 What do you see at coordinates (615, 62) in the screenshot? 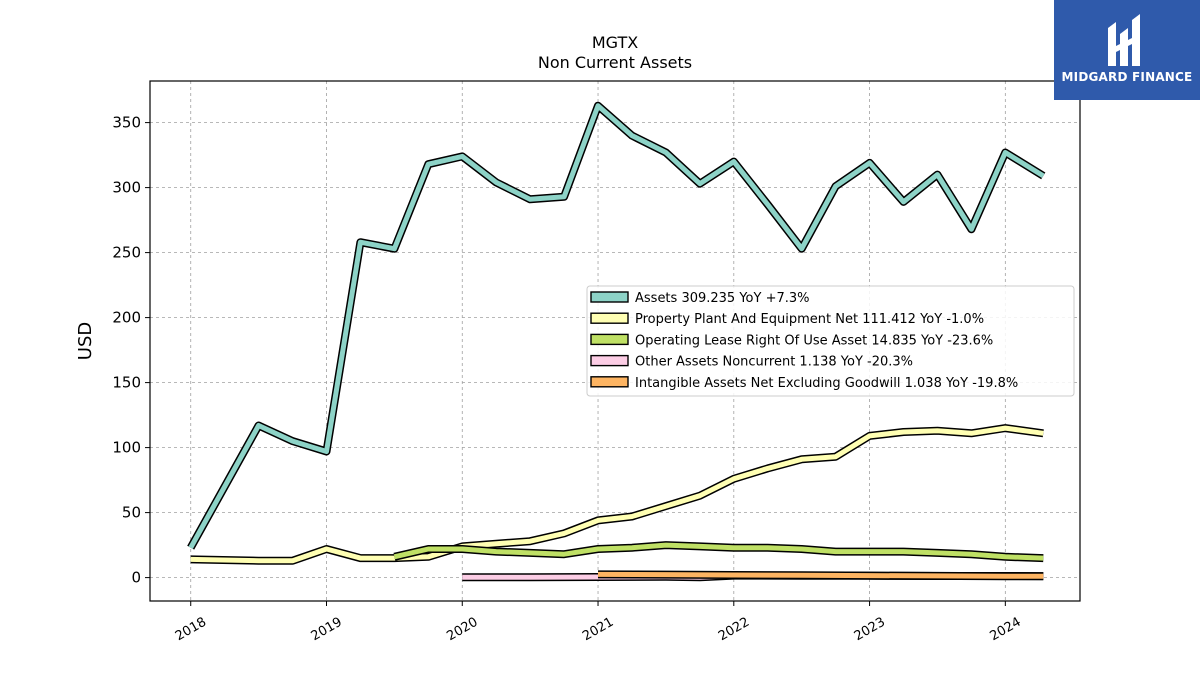
I see `chart-subtitle: Non Current Assets` at bounding box center [615, 62].